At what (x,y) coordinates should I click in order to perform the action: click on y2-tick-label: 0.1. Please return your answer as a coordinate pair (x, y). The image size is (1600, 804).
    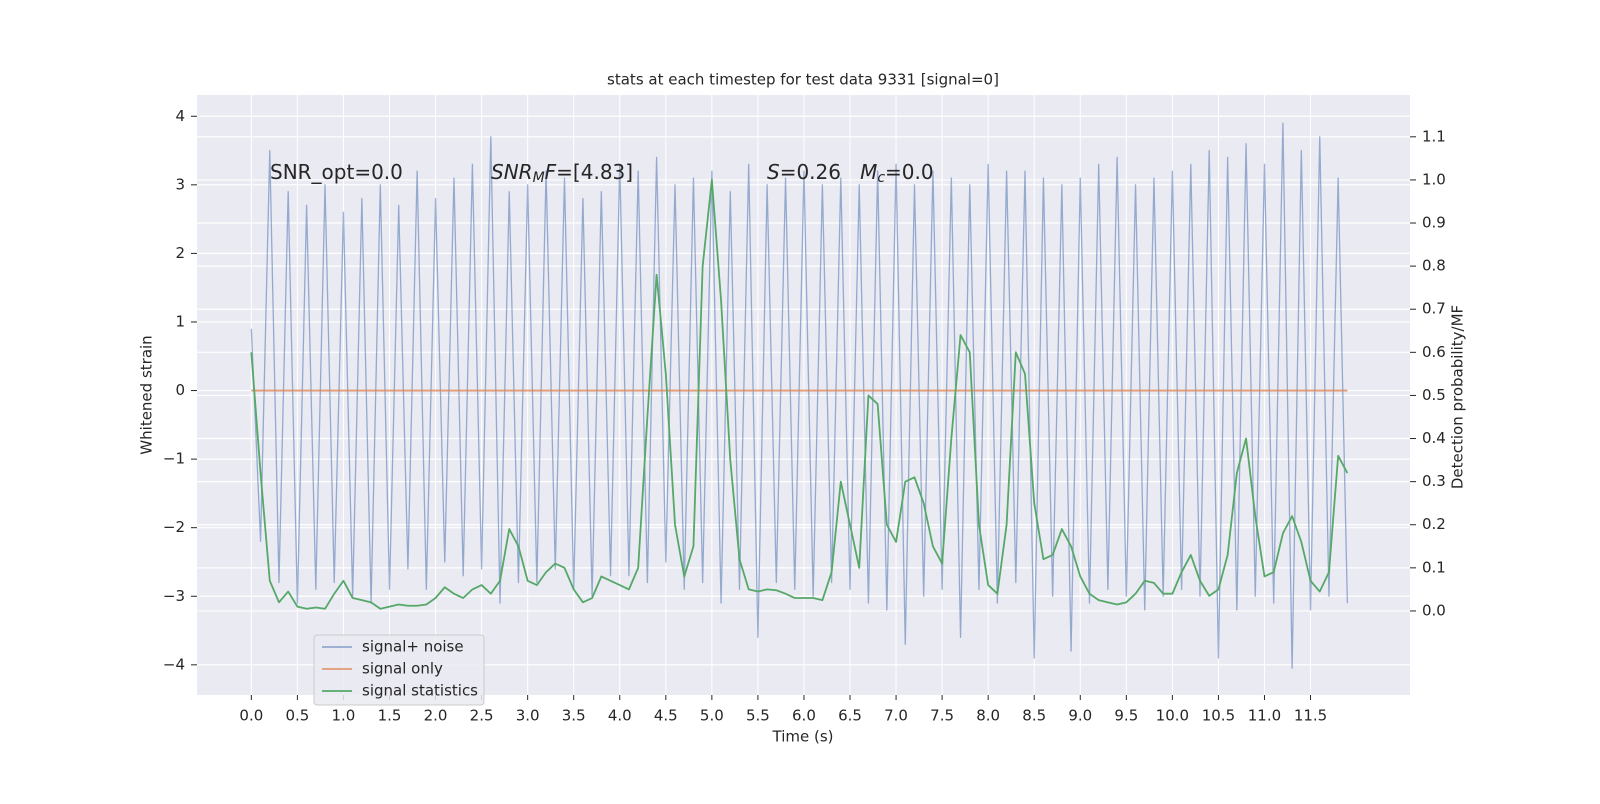
    Looking at the image, I should click on (1434, 567).